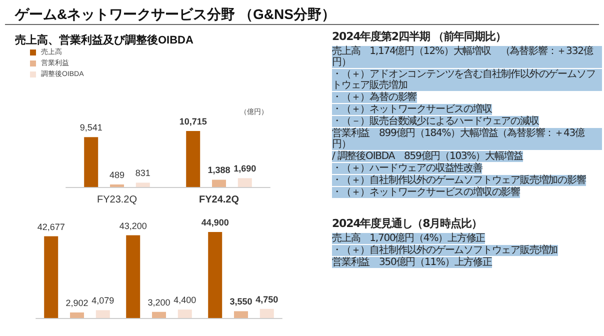  What do you see at coordinates (142, 173) in the screenshot?
I see `data-label: 831` at bounding box center [142, 173].